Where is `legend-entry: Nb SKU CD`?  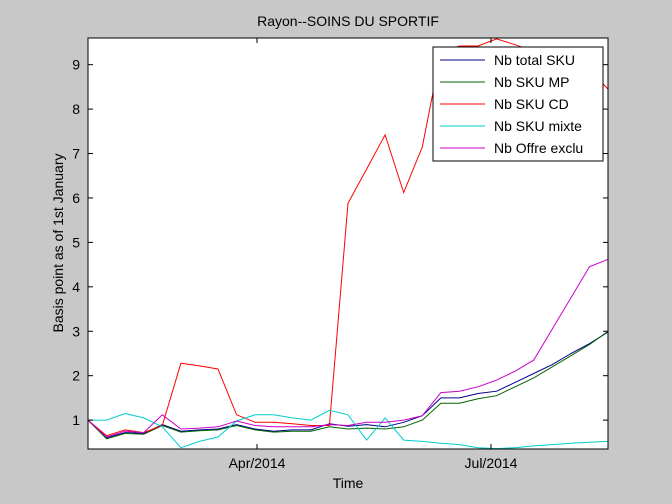 legend-entry: Nb SKU CD is located at coordinates (531, 104).